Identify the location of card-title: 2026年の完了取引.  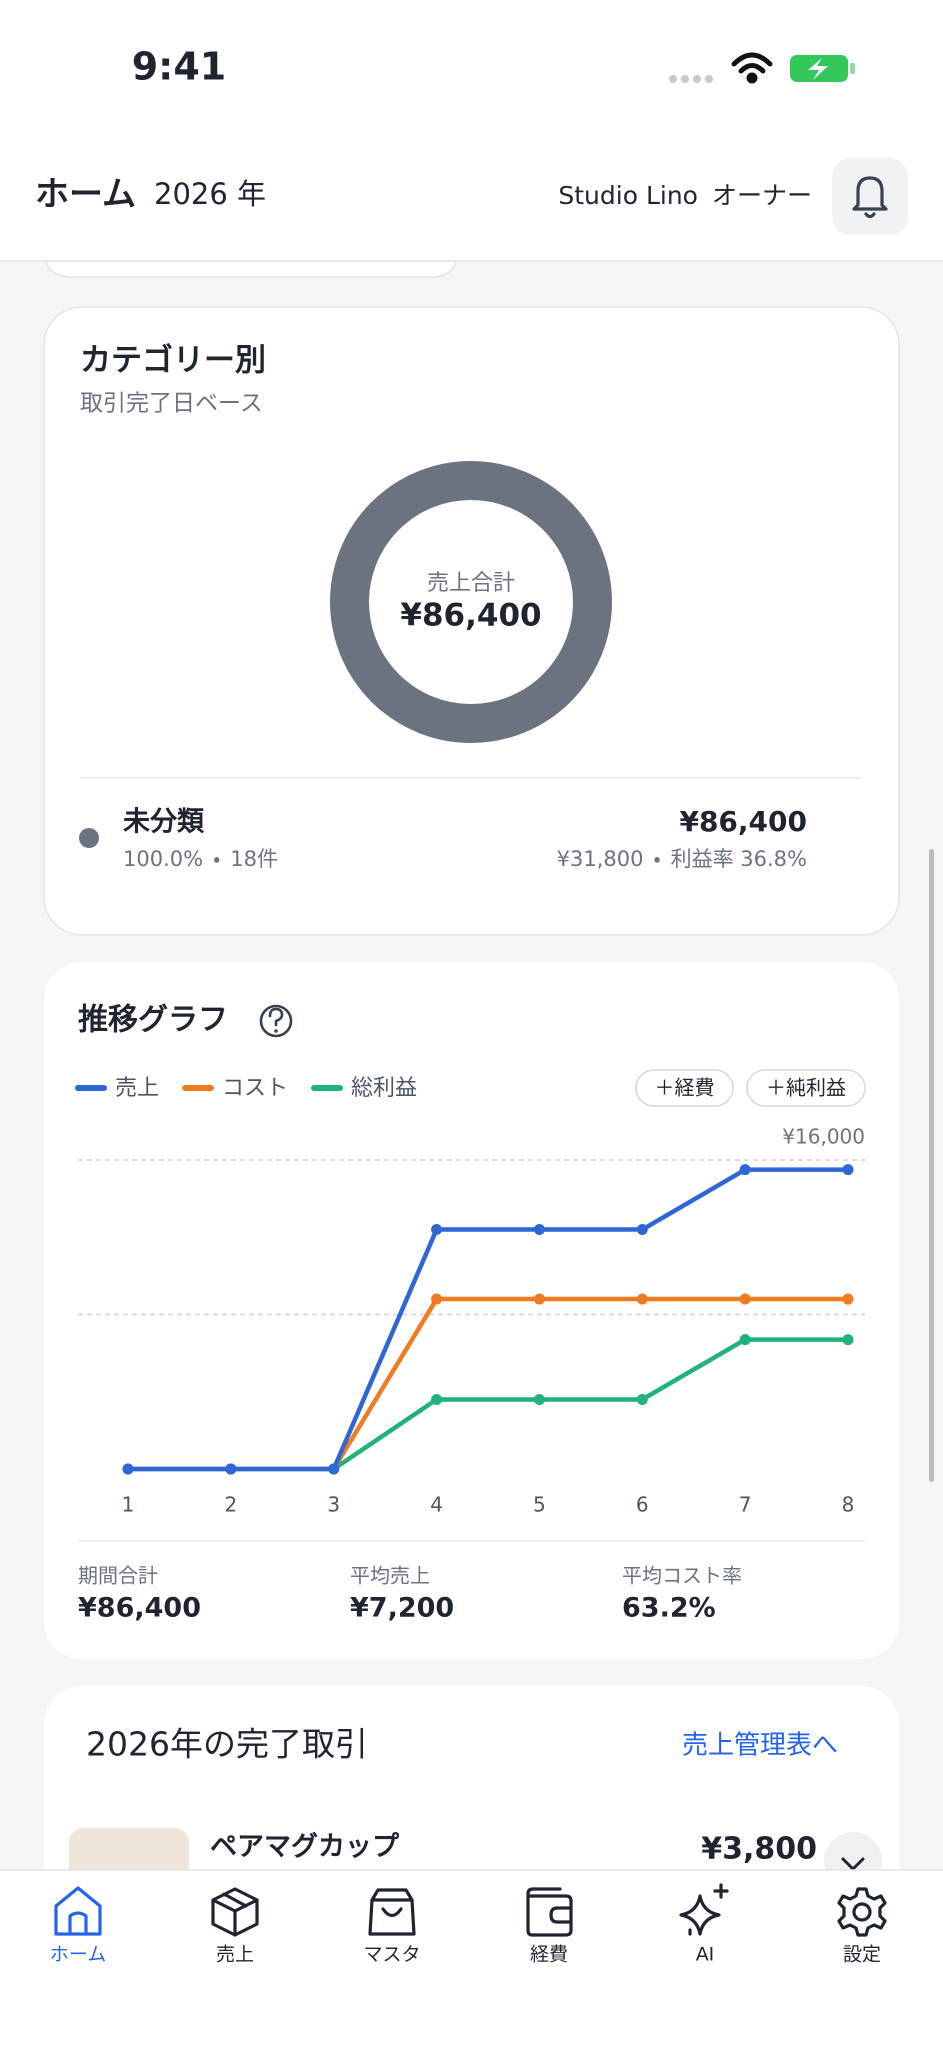
(227, 1744).